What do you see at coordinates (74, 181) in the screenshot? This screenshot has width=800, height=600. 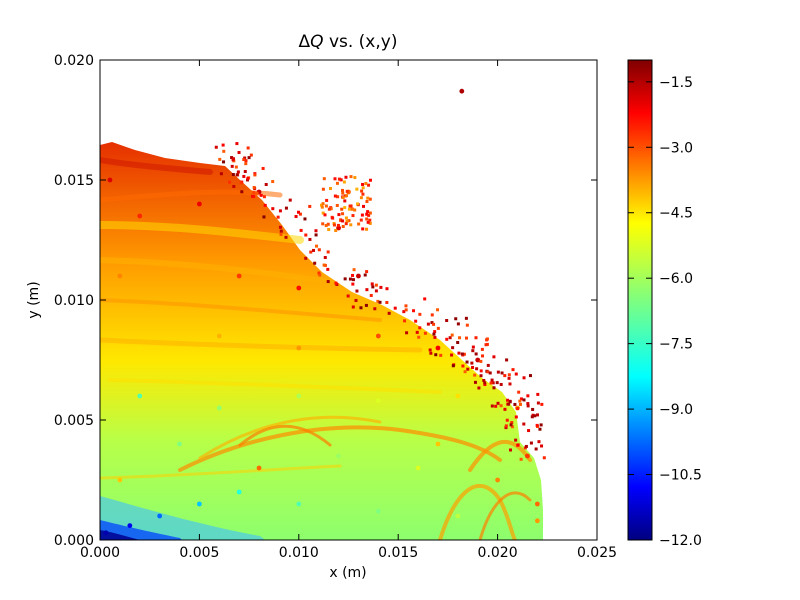 I see `y-tick-label: 0.015` at bounding box center [74, 181].